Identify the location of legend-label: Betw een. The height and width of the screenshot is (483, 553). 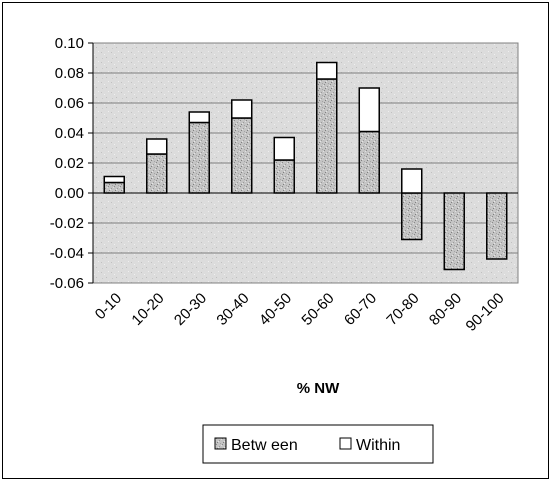
(264, 445).